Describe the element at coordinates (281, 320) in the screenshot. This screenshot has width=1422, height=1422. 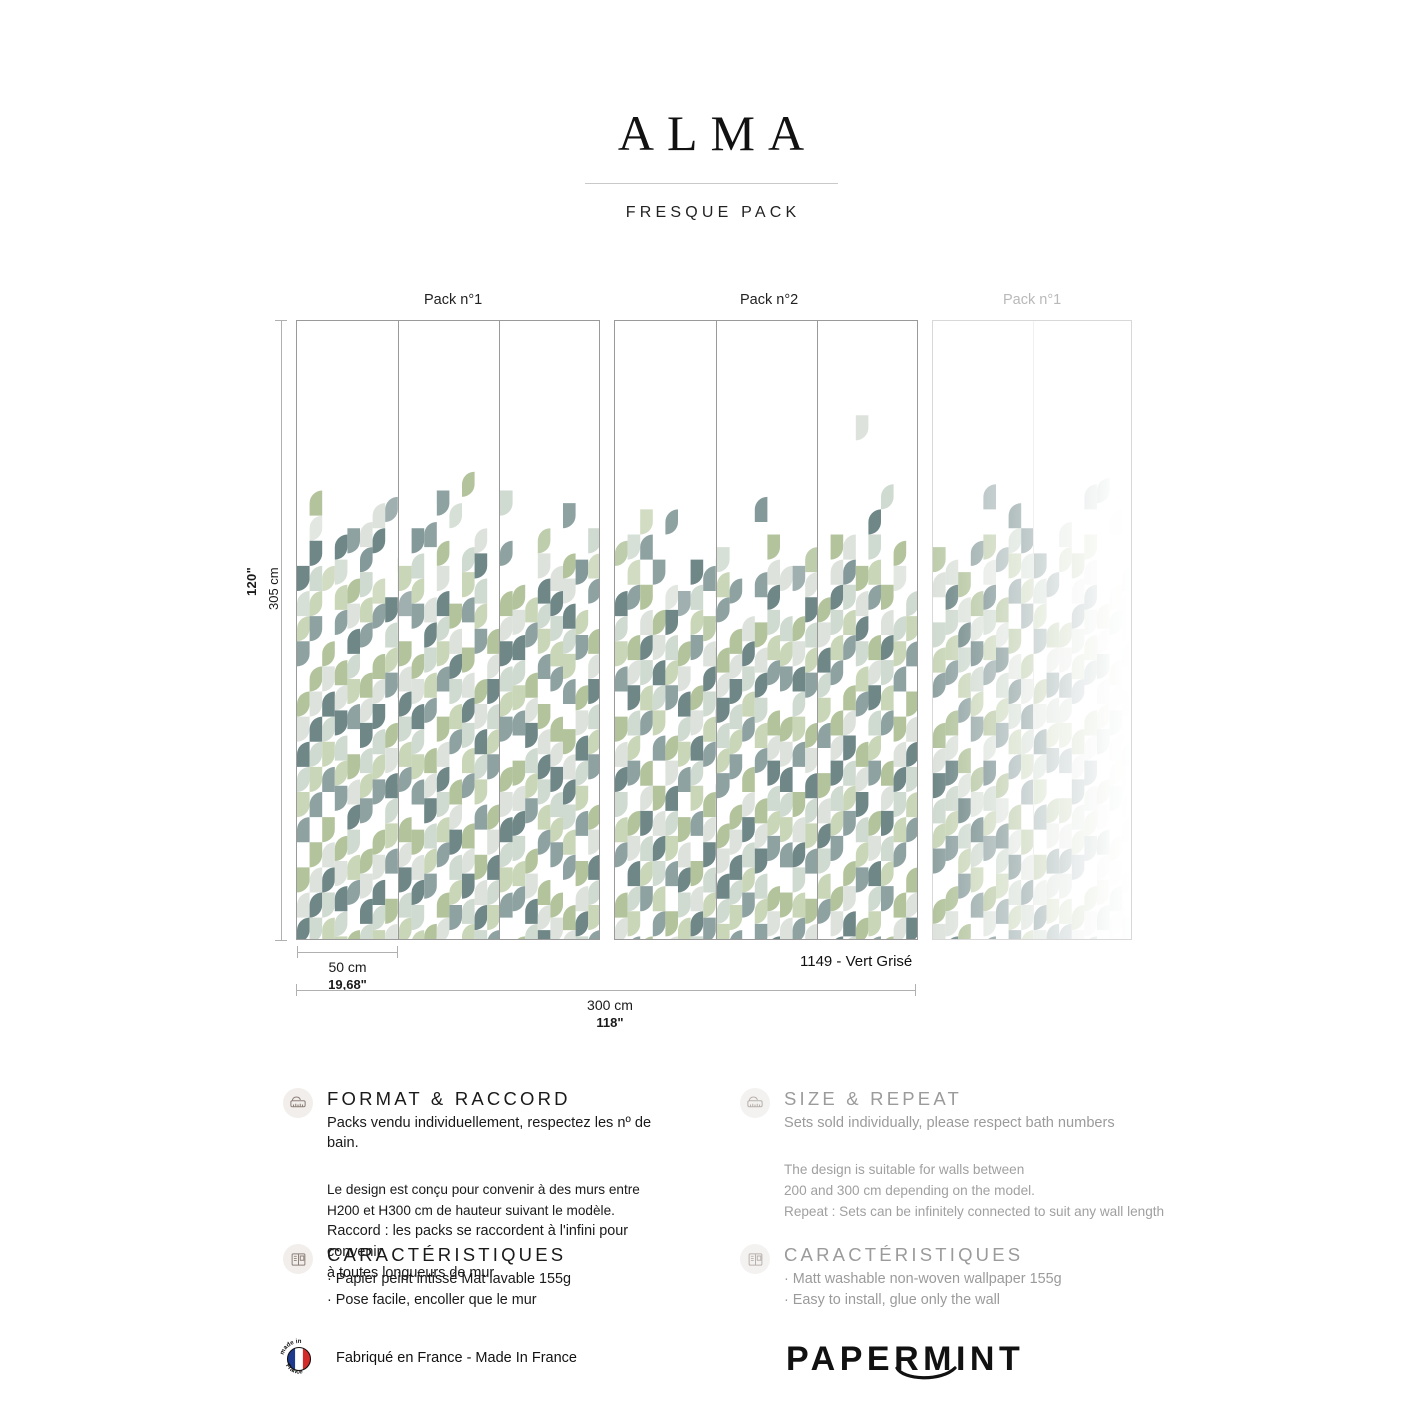
I see `height-tick-top` at that location.